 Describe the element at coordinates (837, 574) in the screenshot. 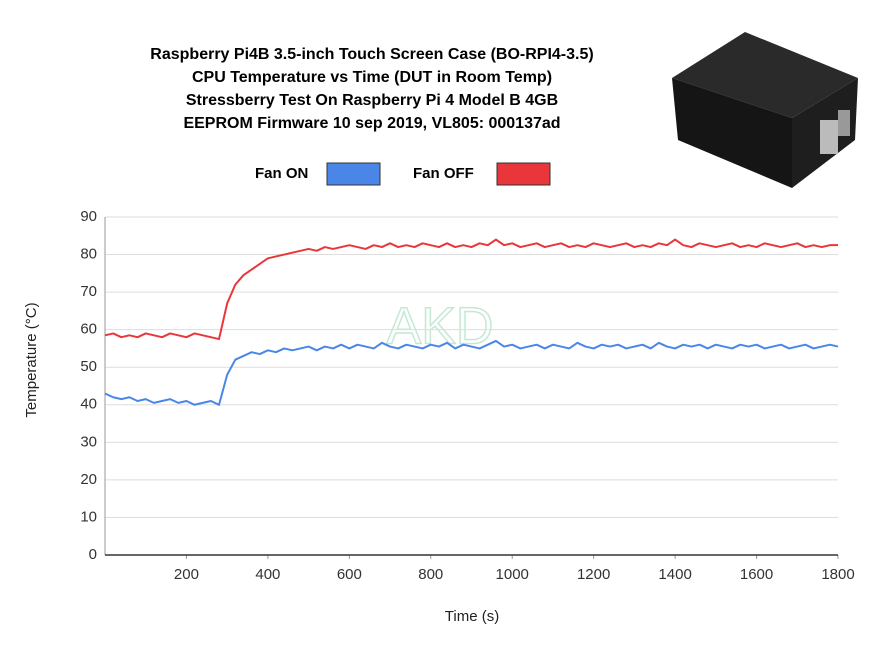

I see `x-tick-label: 1800` at that location.